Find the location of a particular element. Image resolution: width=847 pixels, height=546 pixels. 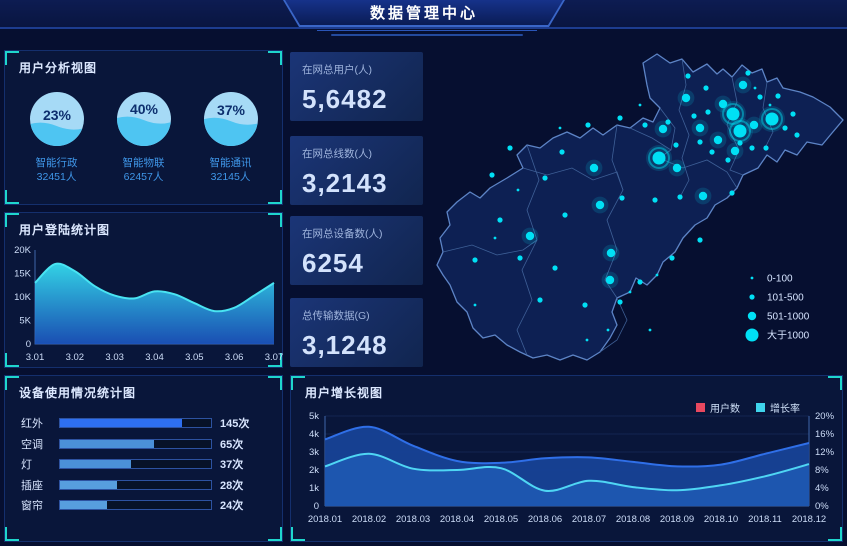

svg-text: 15K is located at coordinates (23, 274).